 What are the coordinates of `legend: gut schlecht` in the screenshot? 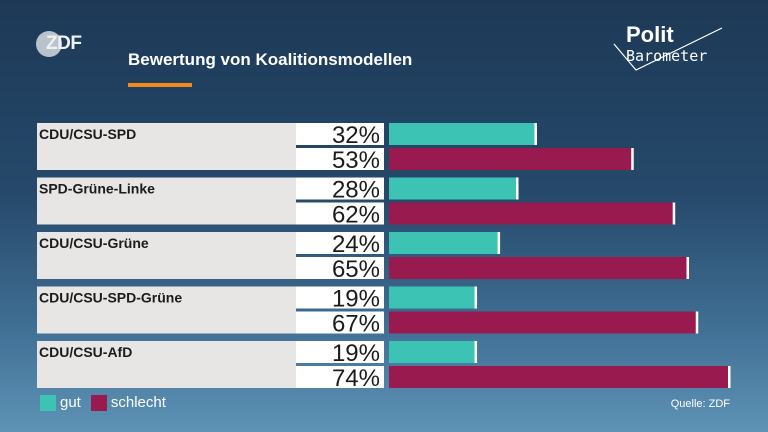 It's located at (108, 402).